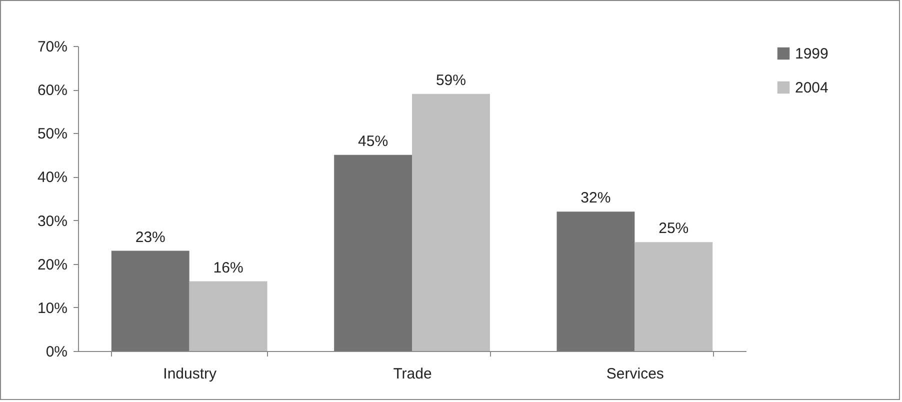 The image size is (902, 402). I want to click on legend-label: 1999, so click(811, 54).